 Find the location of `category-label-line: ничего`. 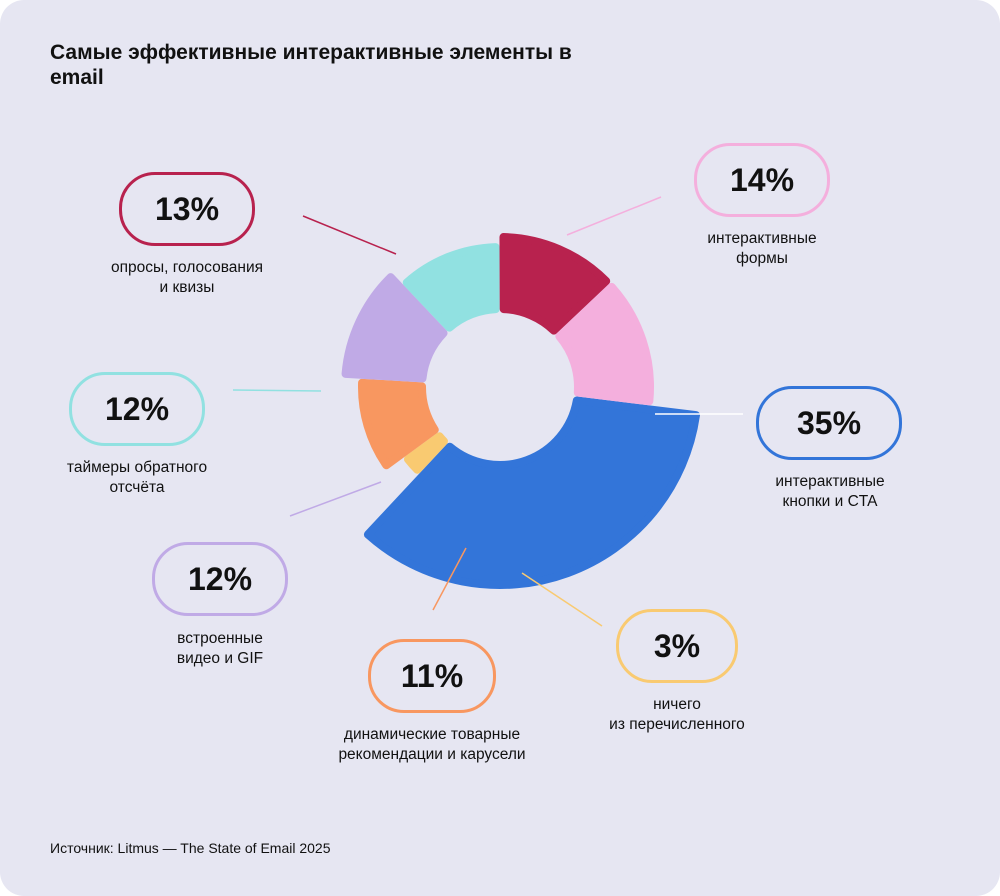

category-label-line: ничего is located at coordinates (677, 704).